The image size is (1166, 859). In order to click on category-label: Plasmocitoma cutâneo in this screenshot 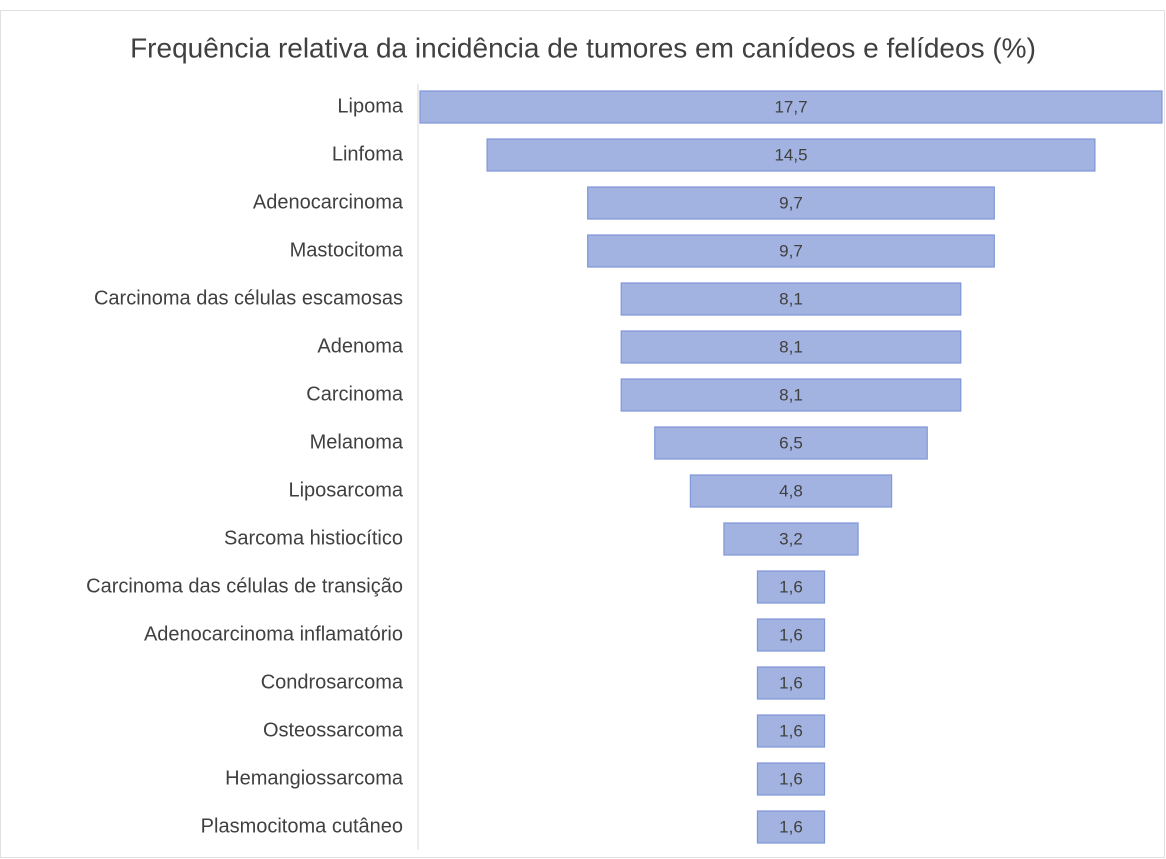, I will do `click(302, 826)`.